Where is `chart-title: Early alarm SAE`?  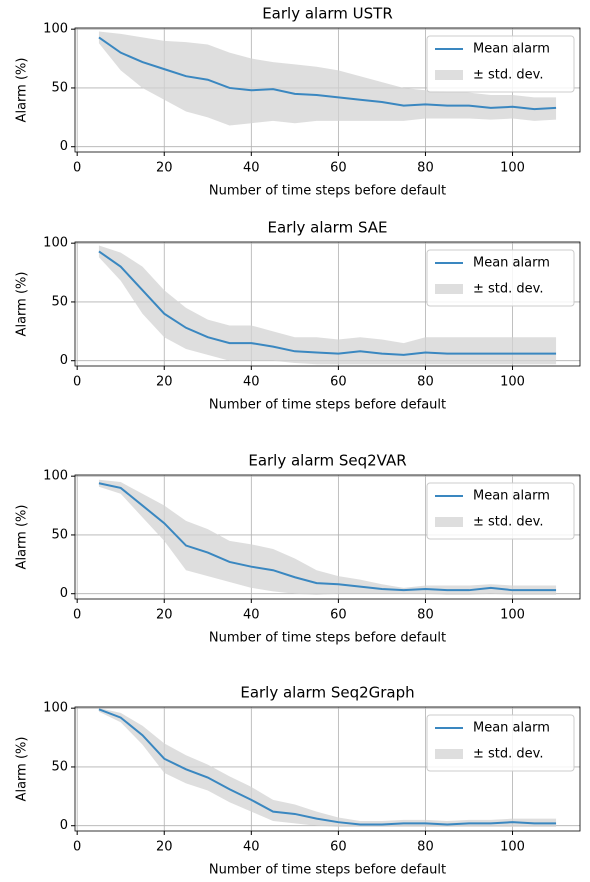
chart-title: Early alarm SAE is located at coordinates (327, 228).